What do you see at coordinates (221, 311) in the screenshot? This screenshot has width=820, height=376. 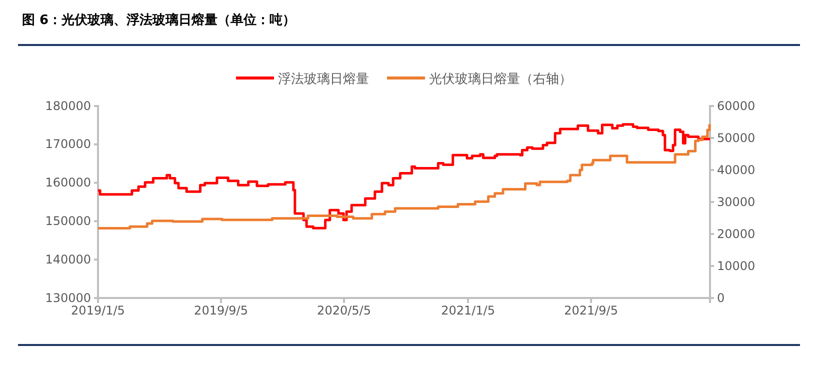 I see `x-tick-label: 2019/9/5` at bounding box center [221, 311].